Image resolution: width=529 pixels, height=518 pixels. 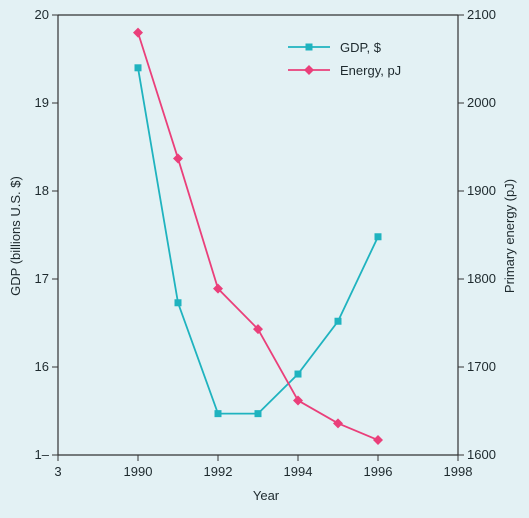 I want to click on y-left-tick-label: 1–, so click(x=42, y=454).